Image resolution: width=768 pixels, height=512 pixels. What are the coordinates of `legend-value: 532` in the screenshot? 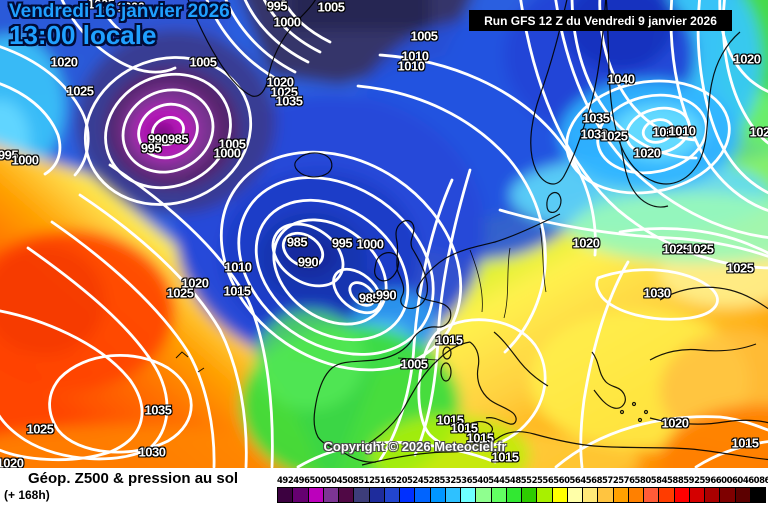 It's located at (448, 481).